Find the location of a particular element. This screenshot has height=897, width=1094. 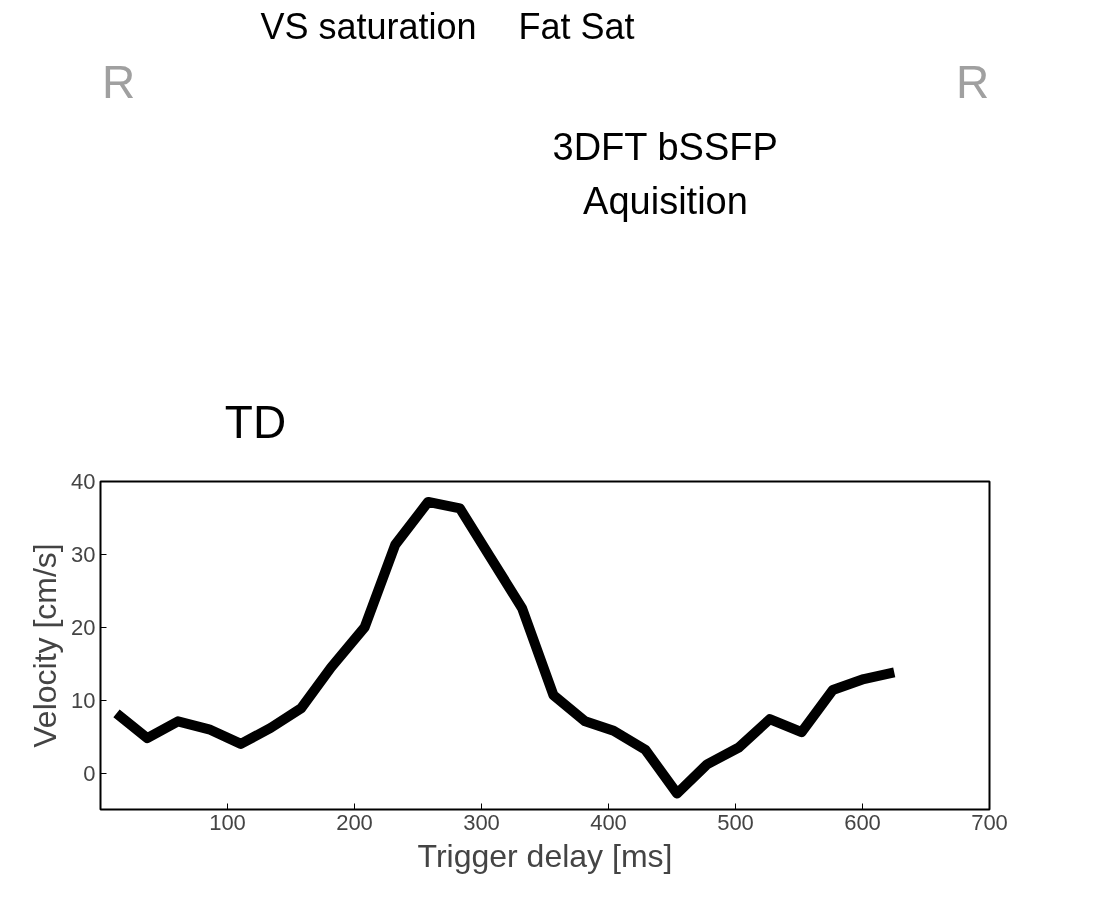

text: 3DFT bSSFP Aquisition is located at coordinates (665, 174).